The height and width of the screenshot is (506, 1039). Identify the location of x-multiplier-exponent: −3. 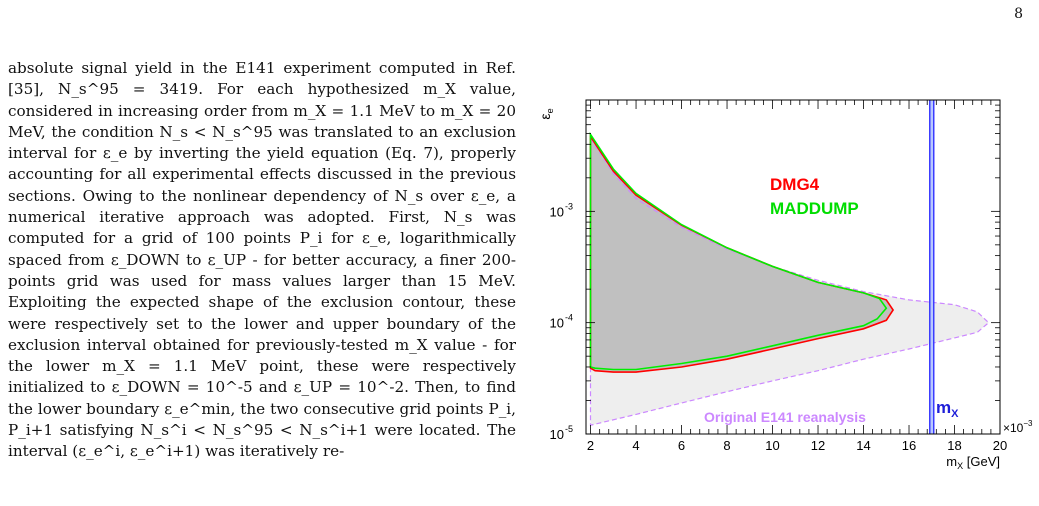
(1028, 423).